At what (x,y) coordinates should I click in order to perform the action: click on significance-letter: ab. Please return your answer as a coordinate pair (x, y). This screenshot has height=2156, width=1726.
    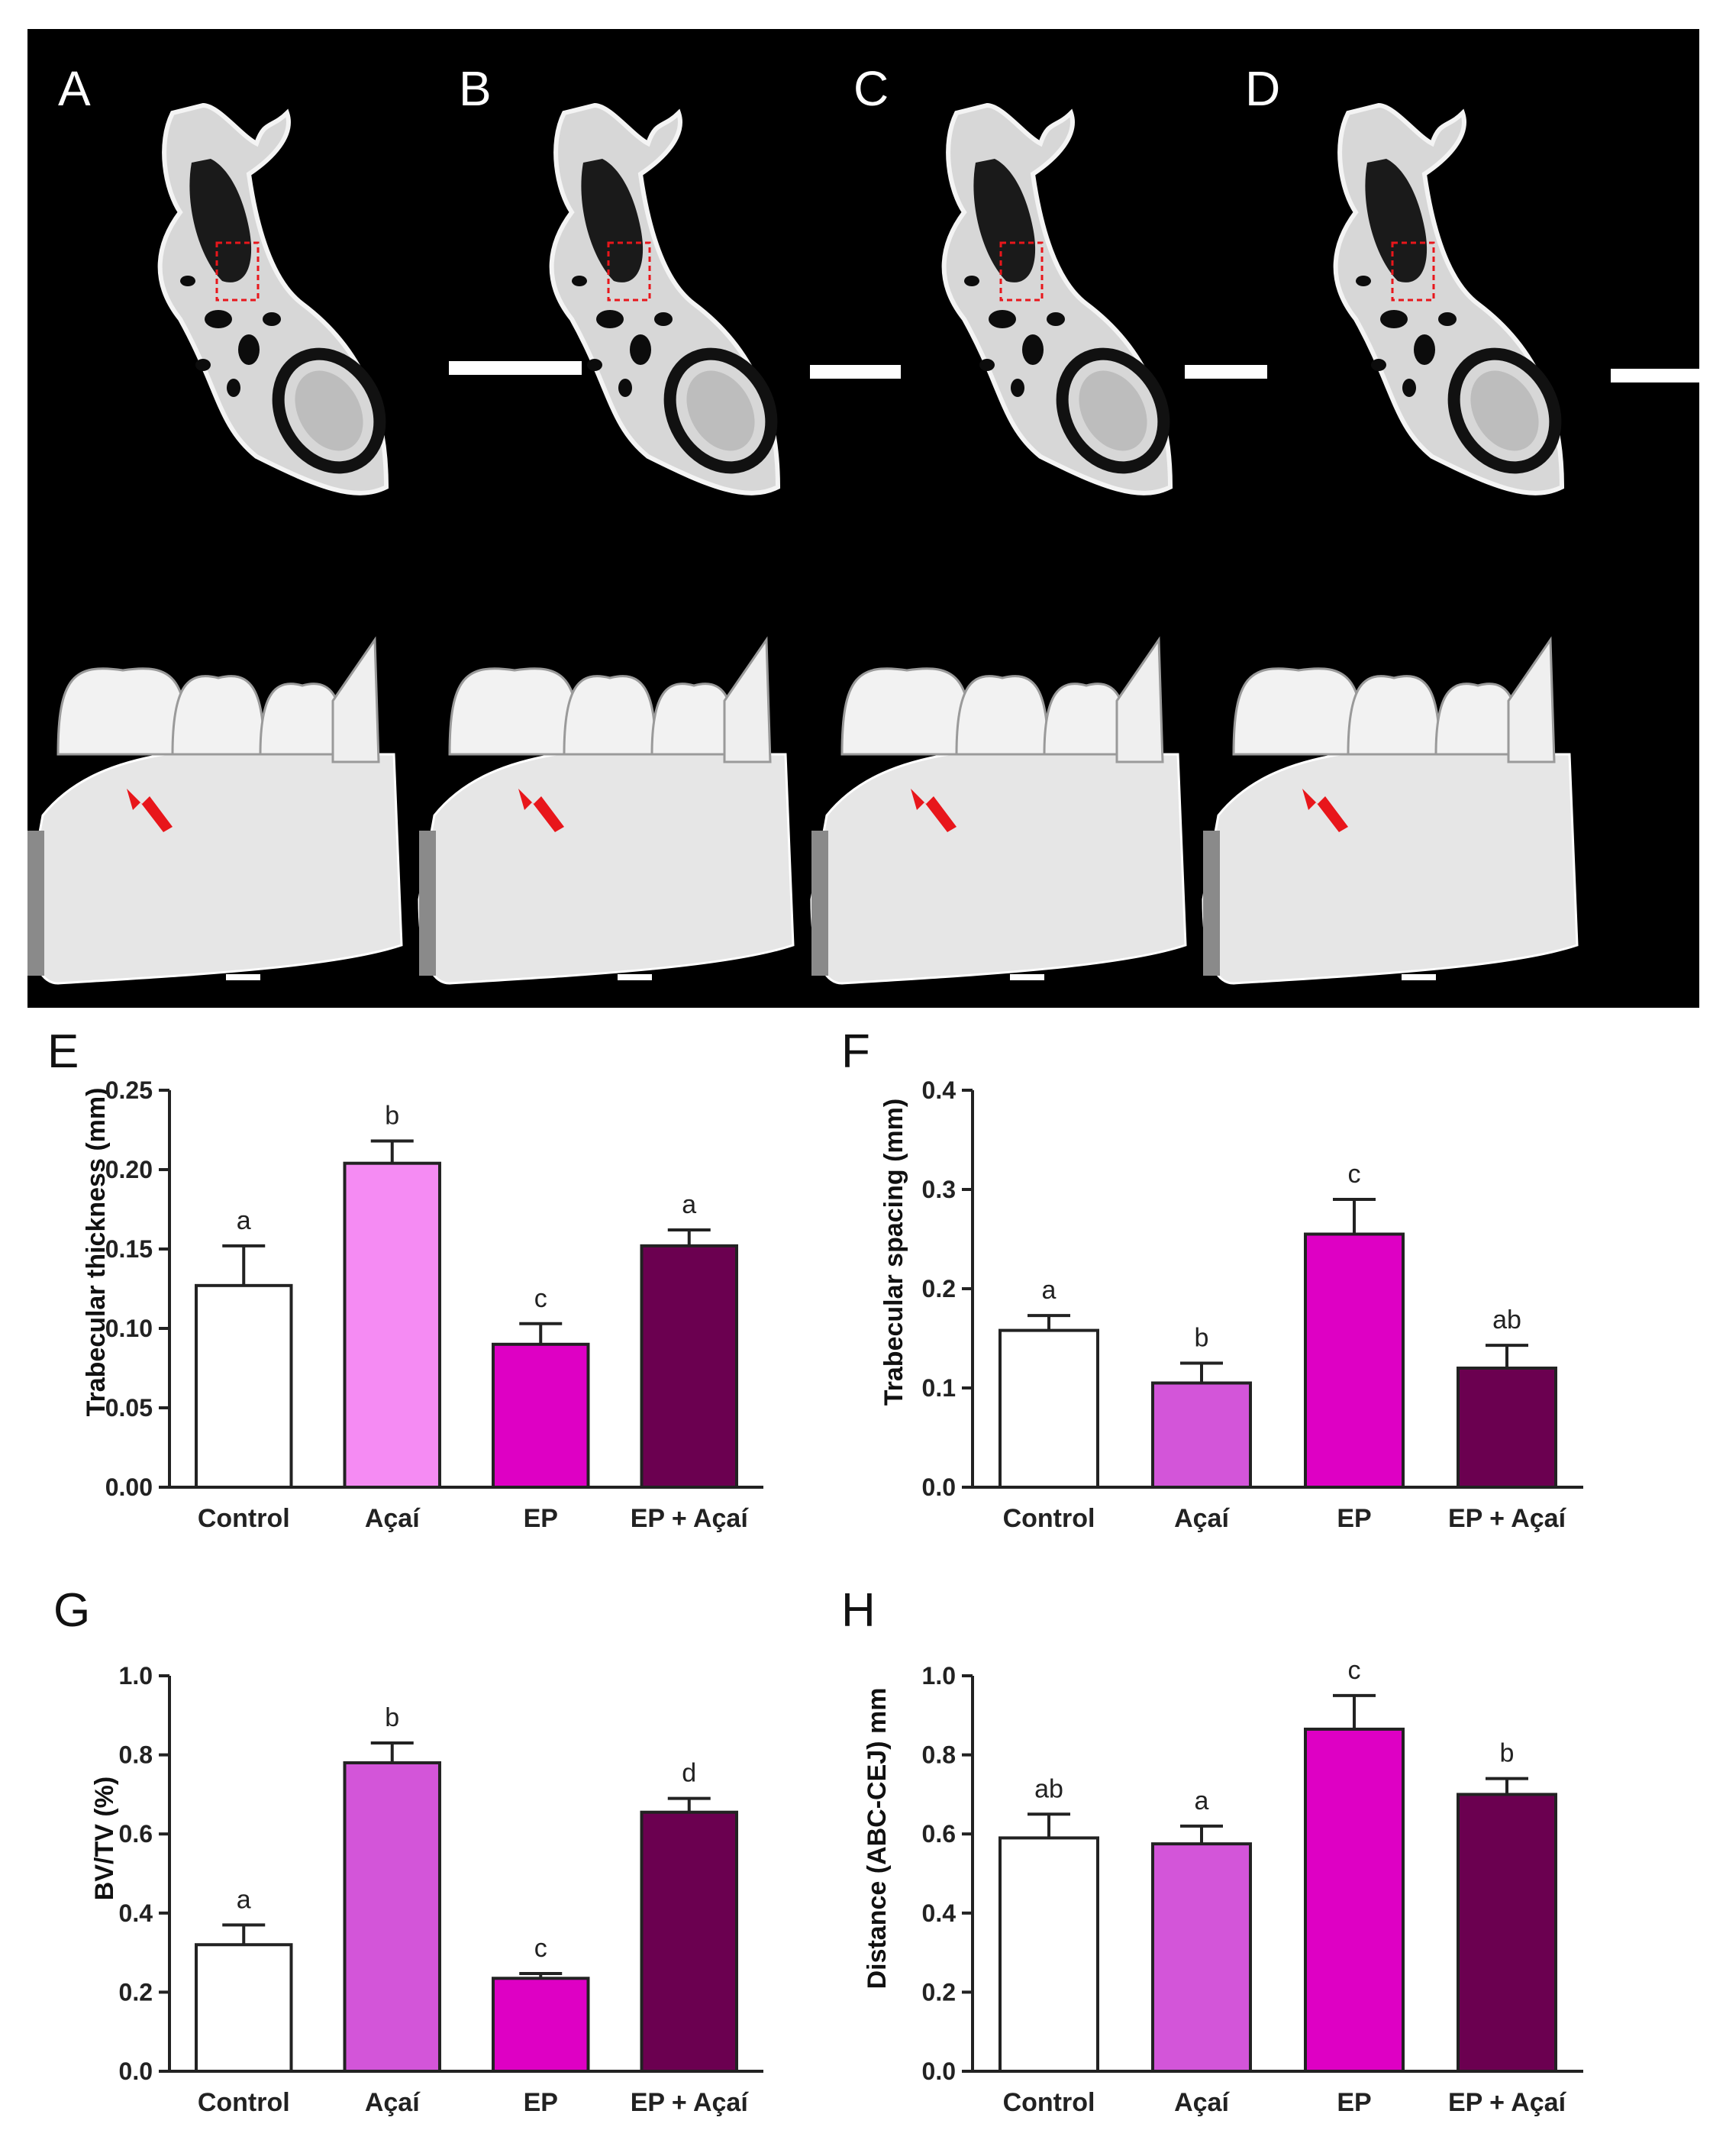
    Looking at the image, I should click on (1048, 1788).